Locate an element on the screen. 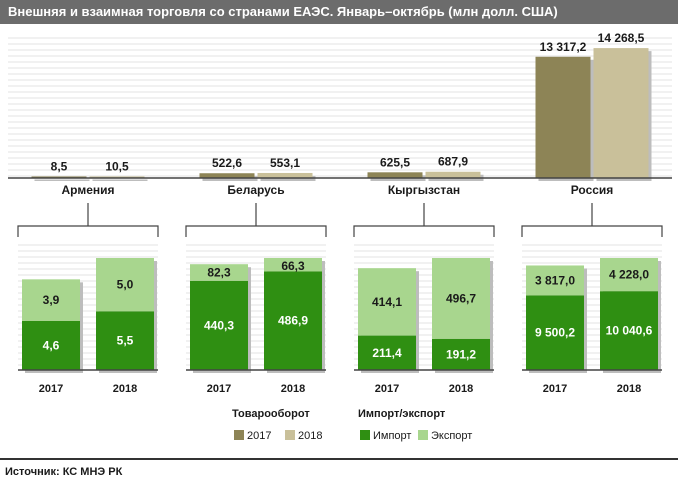 The image size is (678, 484). bar-export-russia-2017 is located at coordinates (555, 280).